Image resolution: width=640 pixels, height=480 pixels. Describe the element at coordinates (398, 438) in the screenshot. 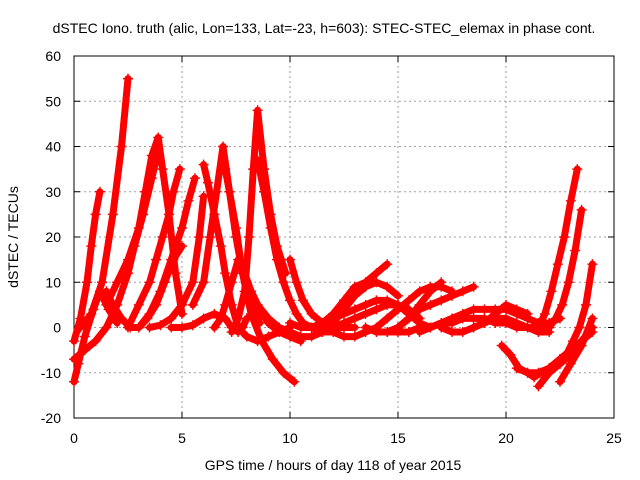

I see `x-tick-label: 15` at that location.